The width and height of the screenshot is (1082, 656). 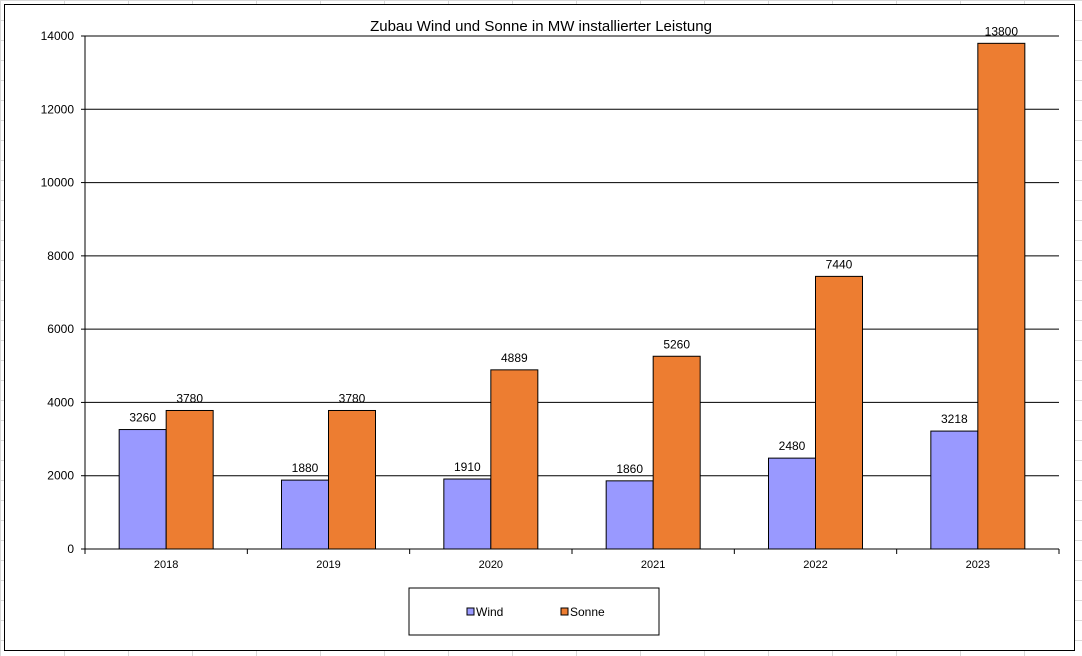 What do you see at coordinates (491, 565) in the screenshot?
I see `x-tick-label-2020: 2020` at bounding box center [491, 565].